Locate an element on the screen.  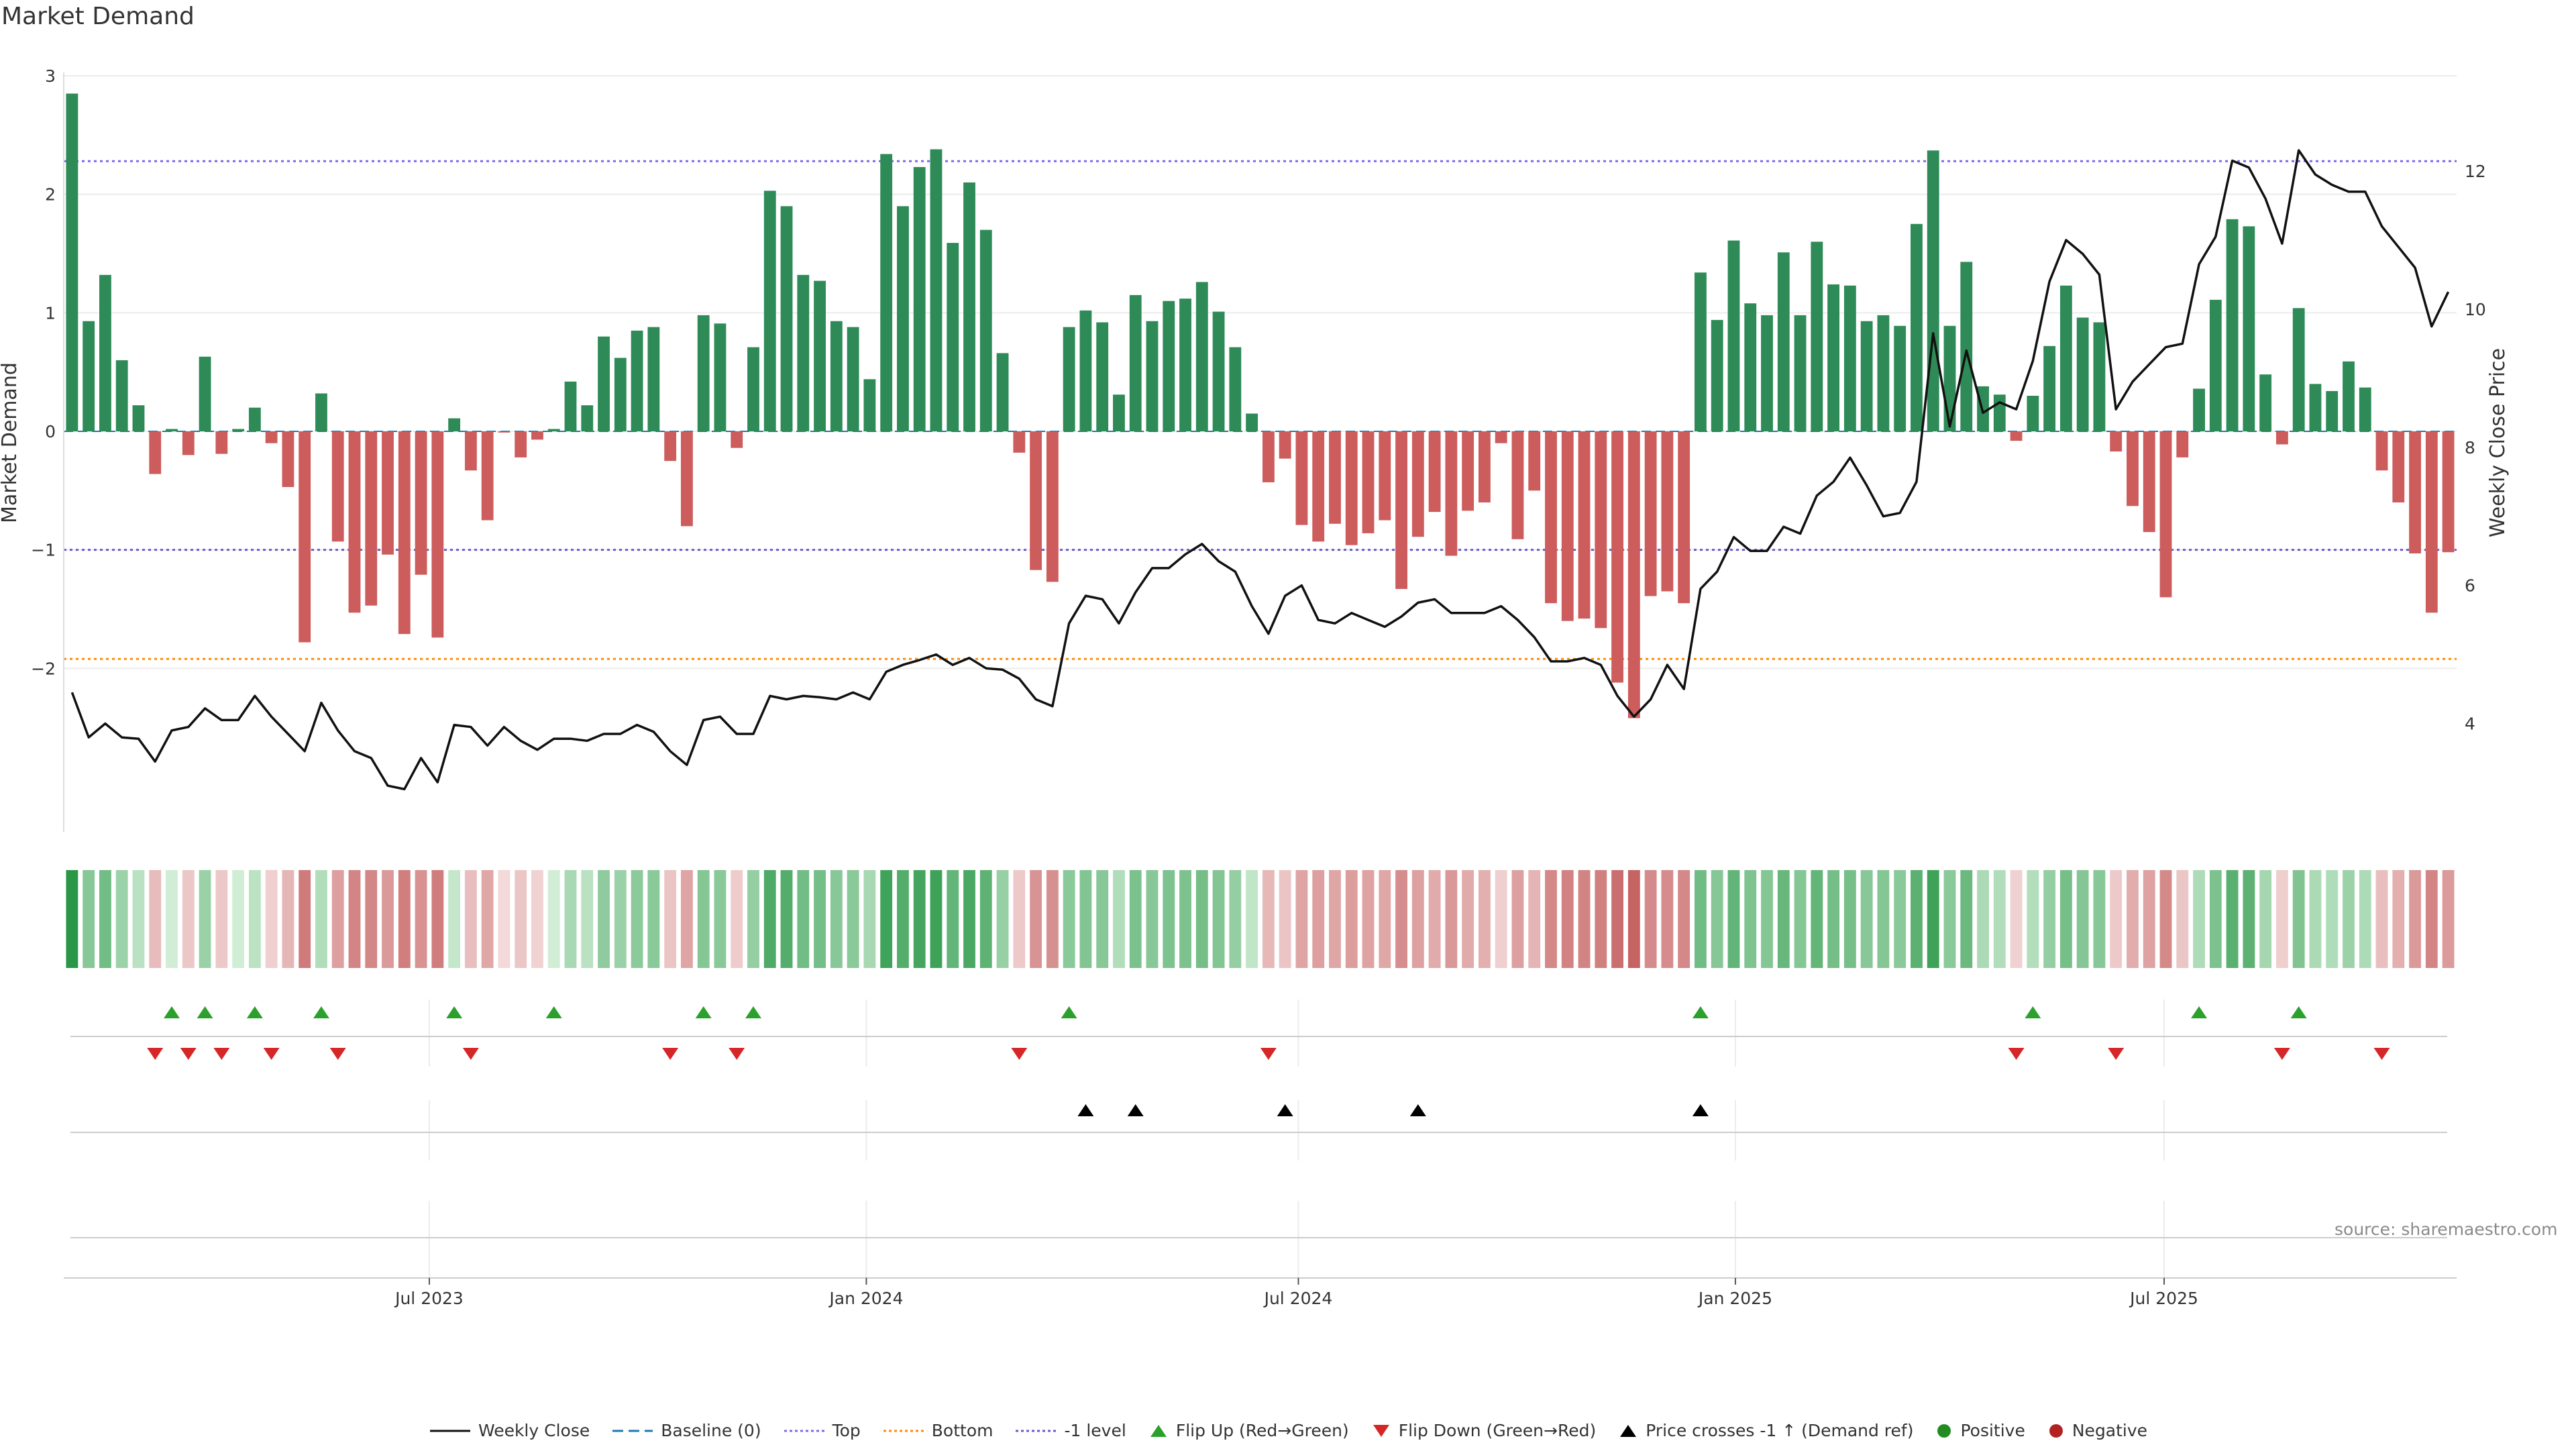
y2-tick-label: 12 is located at coordinates (2475, 171).